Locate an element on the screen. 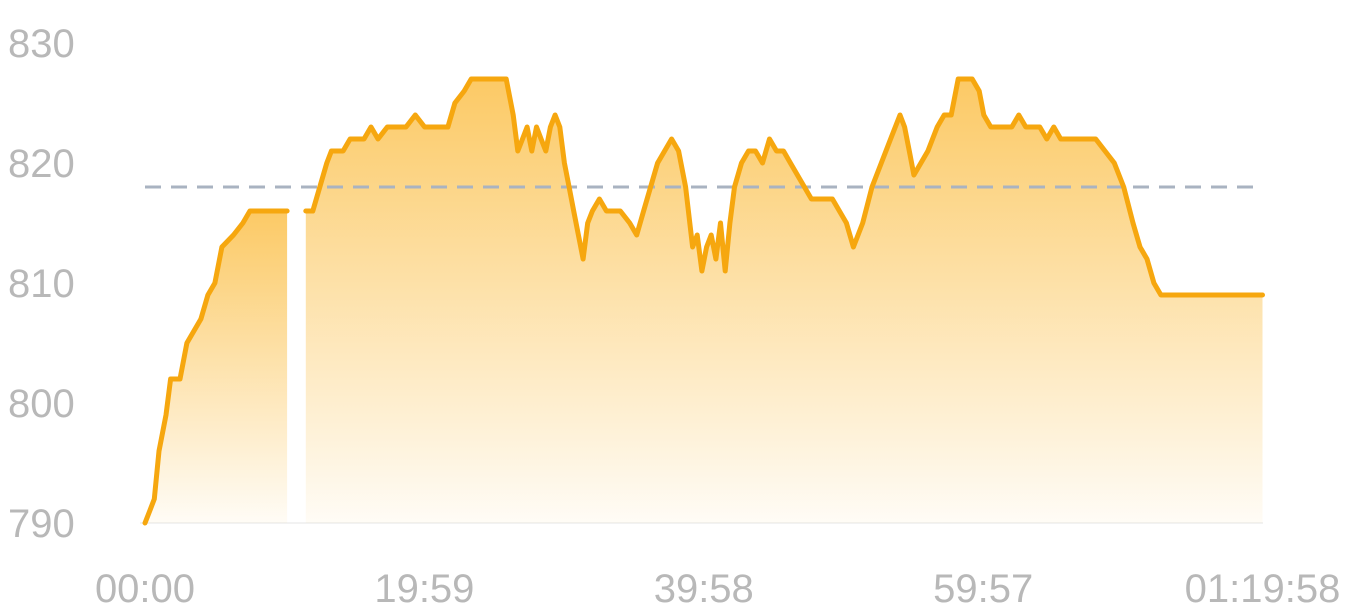  series-line is located at coordinates (216, 367).